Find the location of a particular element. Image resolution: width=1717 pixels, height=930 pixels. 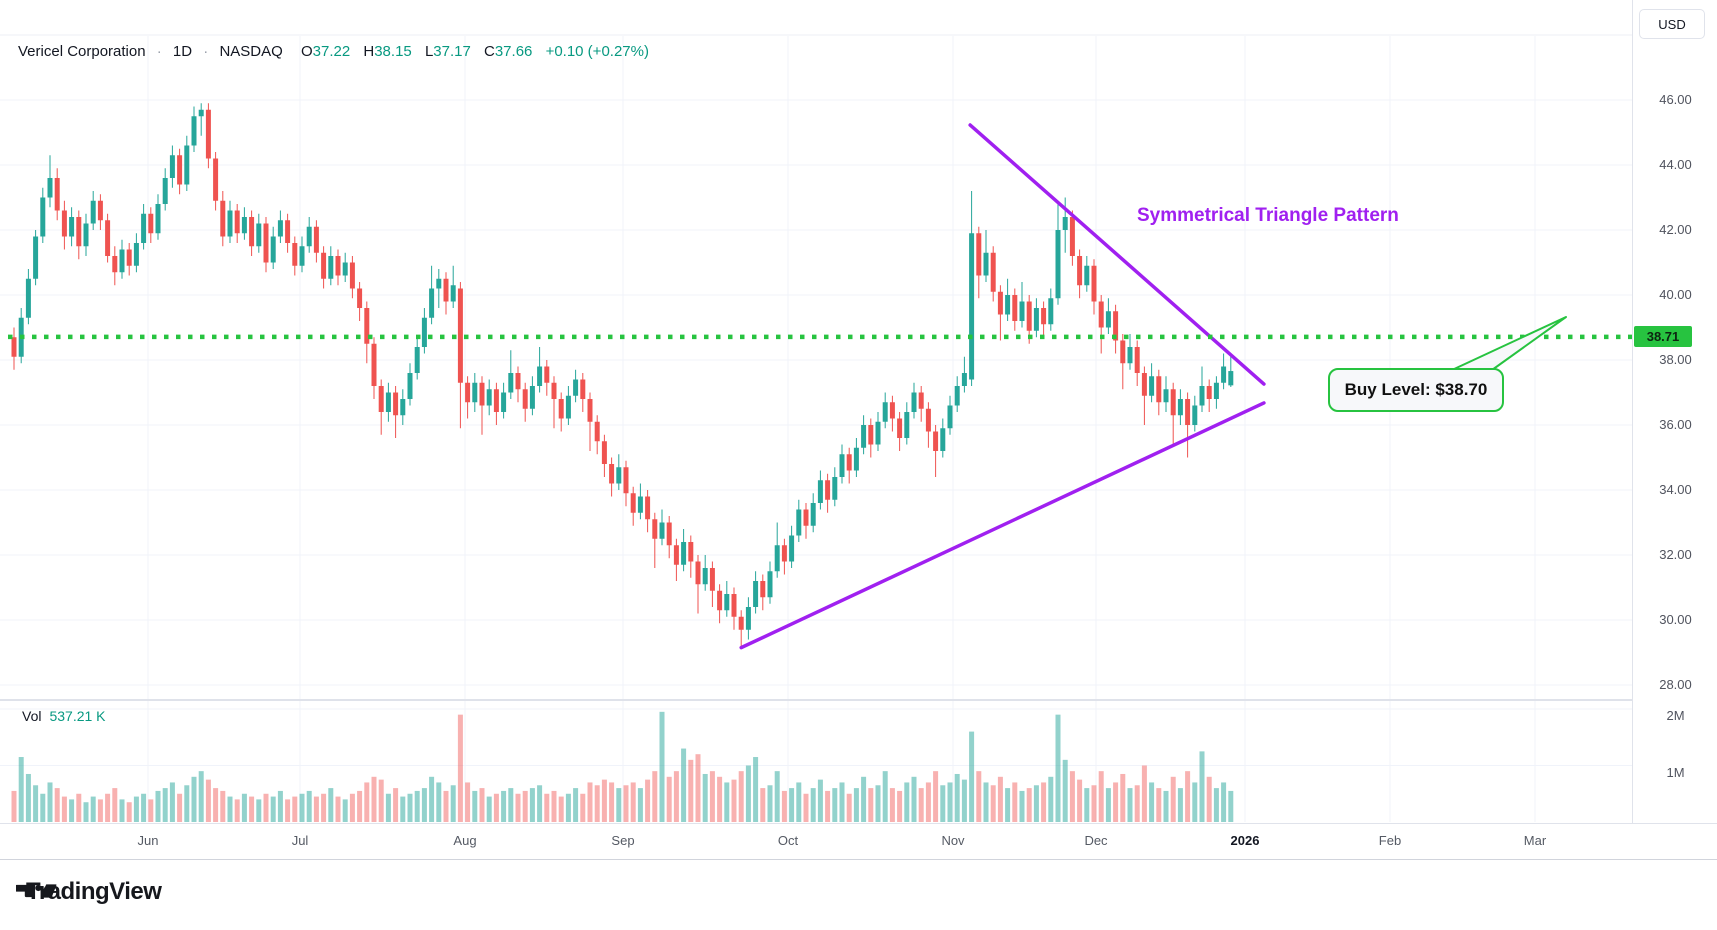

time-axis: Jun Jul Aug Sep Oct Nov Dec 2026 Feb Mar is located at coordinates (858, 841).